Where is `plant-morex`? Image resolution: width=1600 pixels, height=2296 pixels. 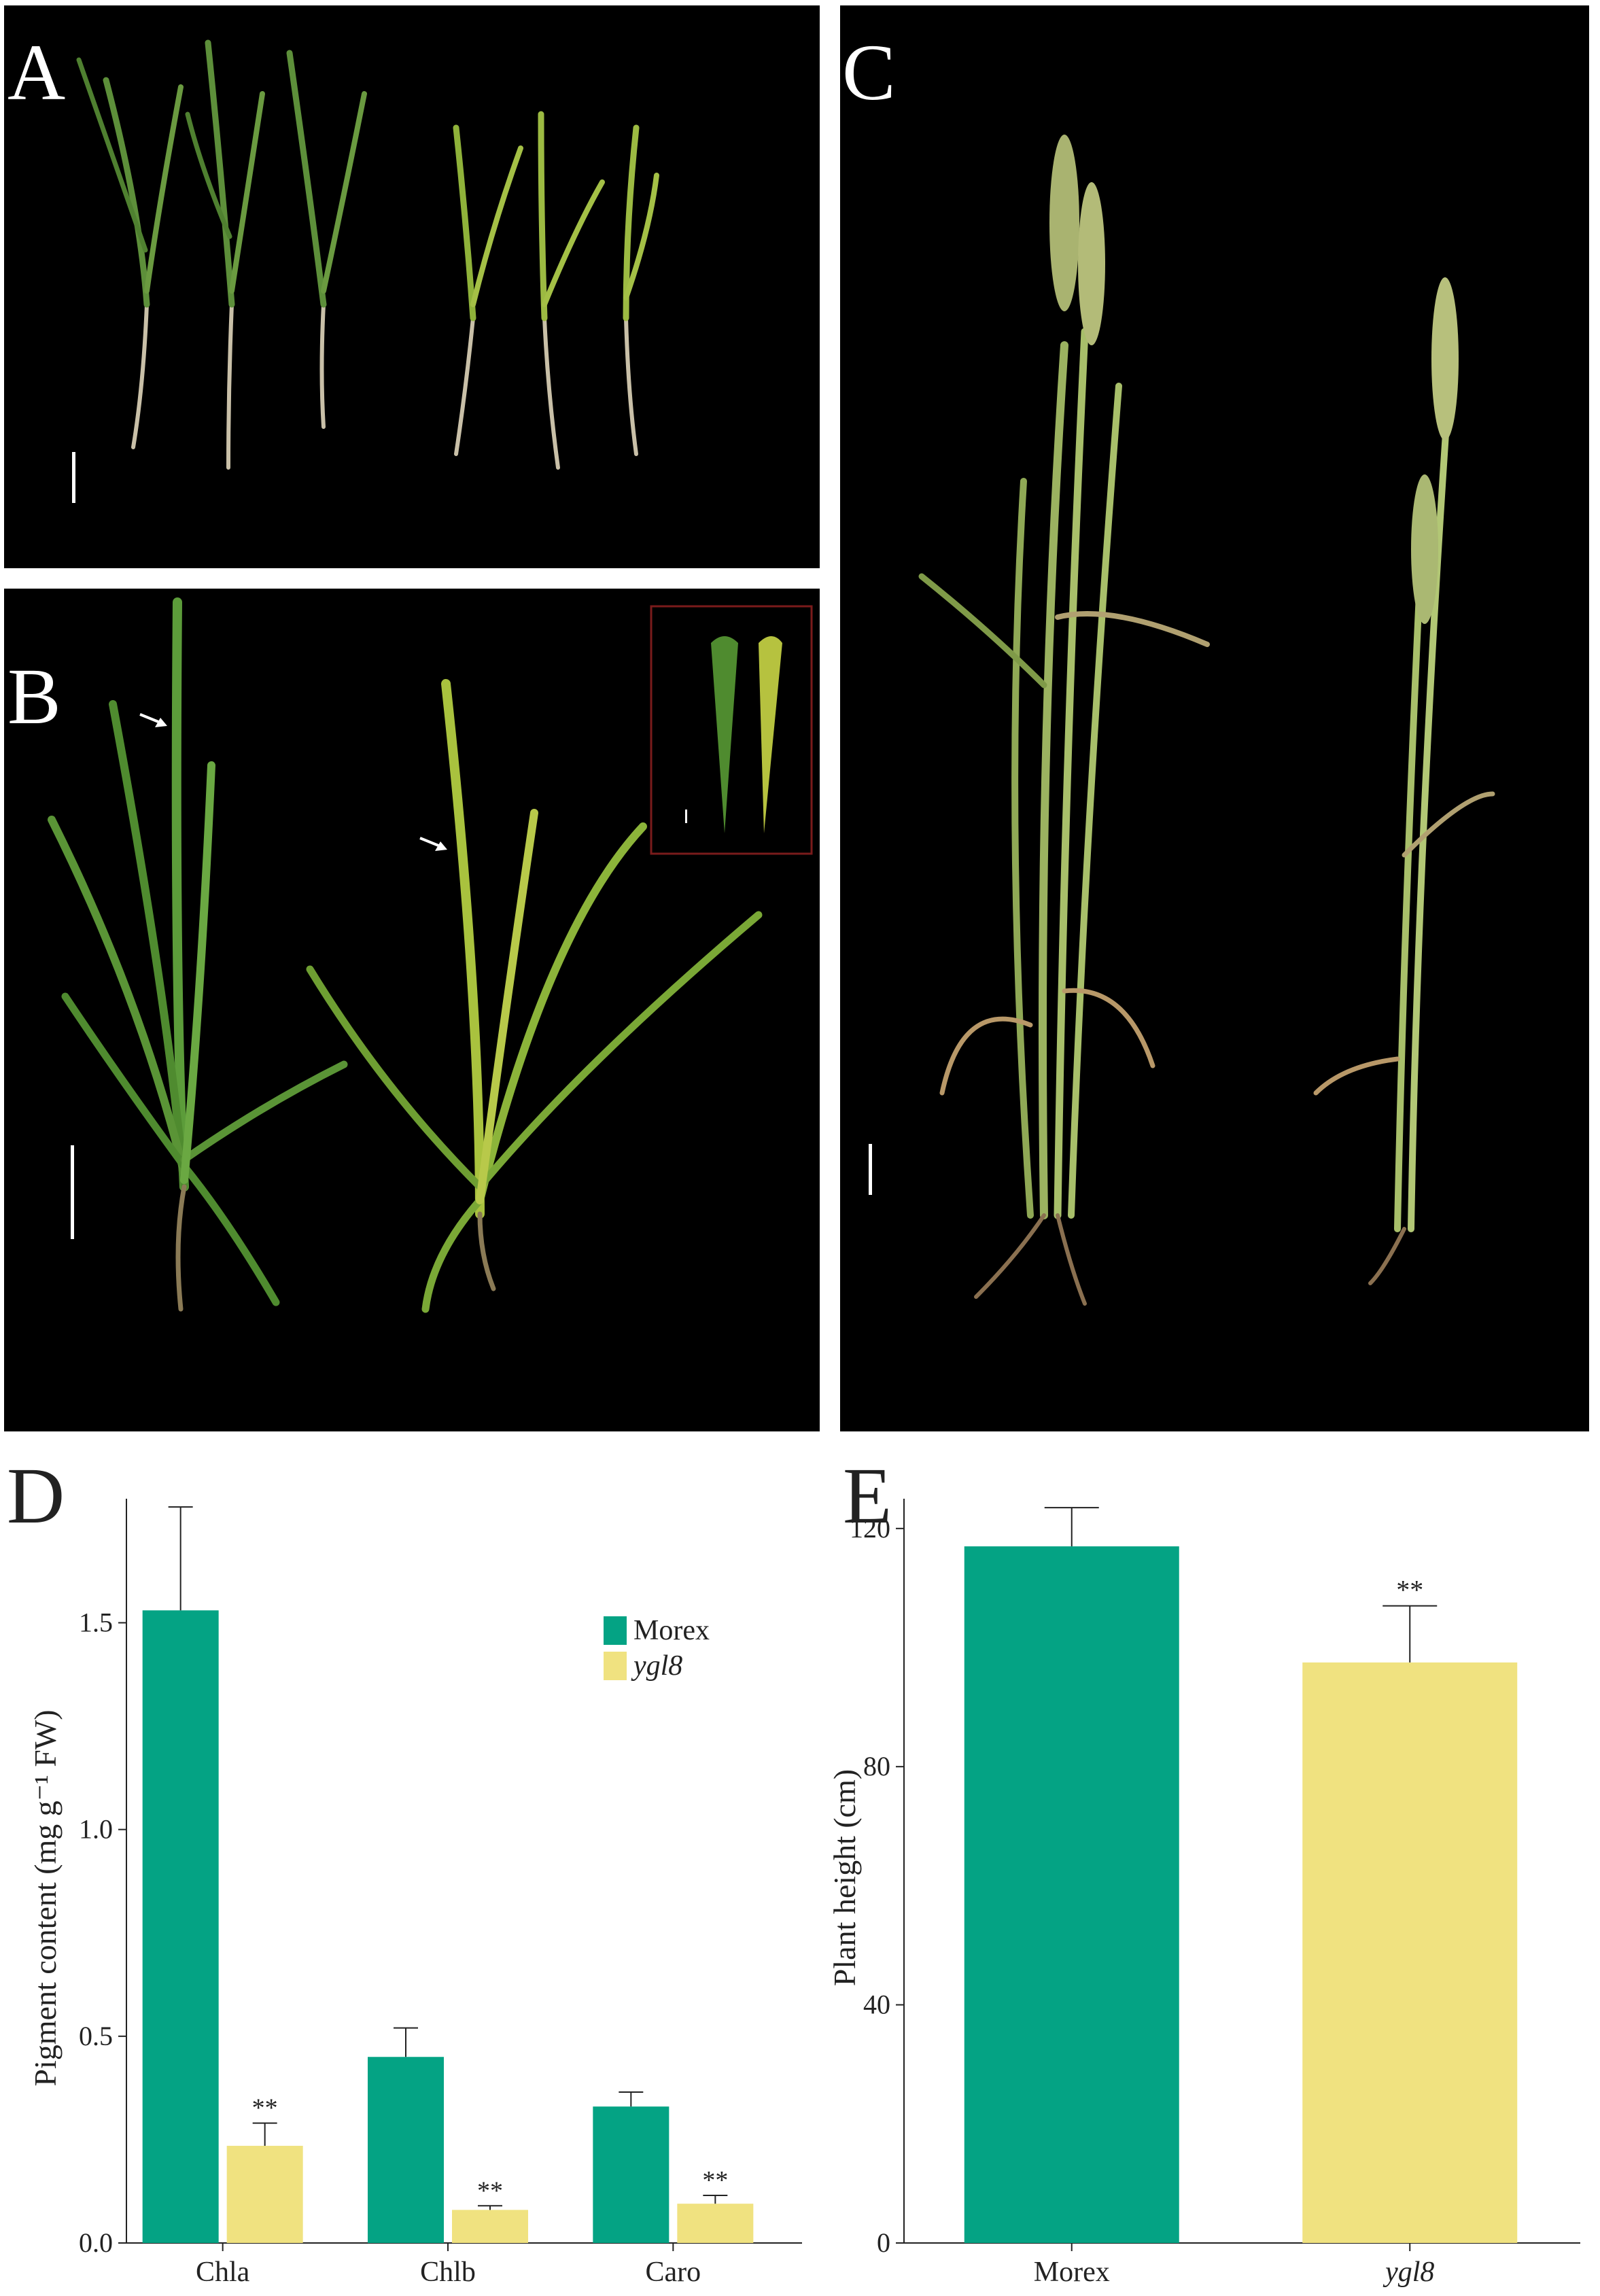
plant-morex is located at coordinates (198, 954).